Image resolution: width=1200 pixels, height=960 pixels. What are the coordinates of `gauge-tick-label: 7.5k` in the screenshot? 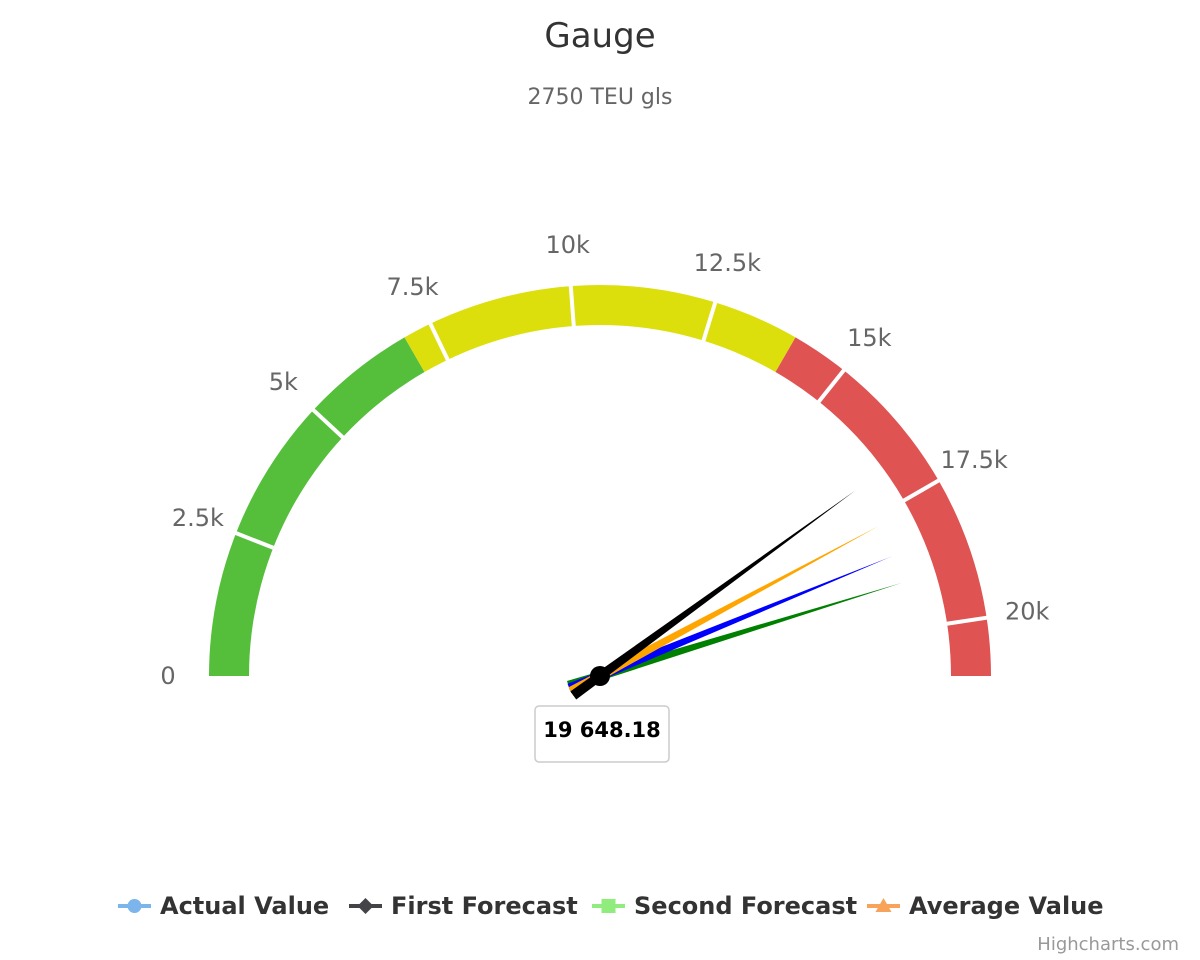 It's located at (413, 287).